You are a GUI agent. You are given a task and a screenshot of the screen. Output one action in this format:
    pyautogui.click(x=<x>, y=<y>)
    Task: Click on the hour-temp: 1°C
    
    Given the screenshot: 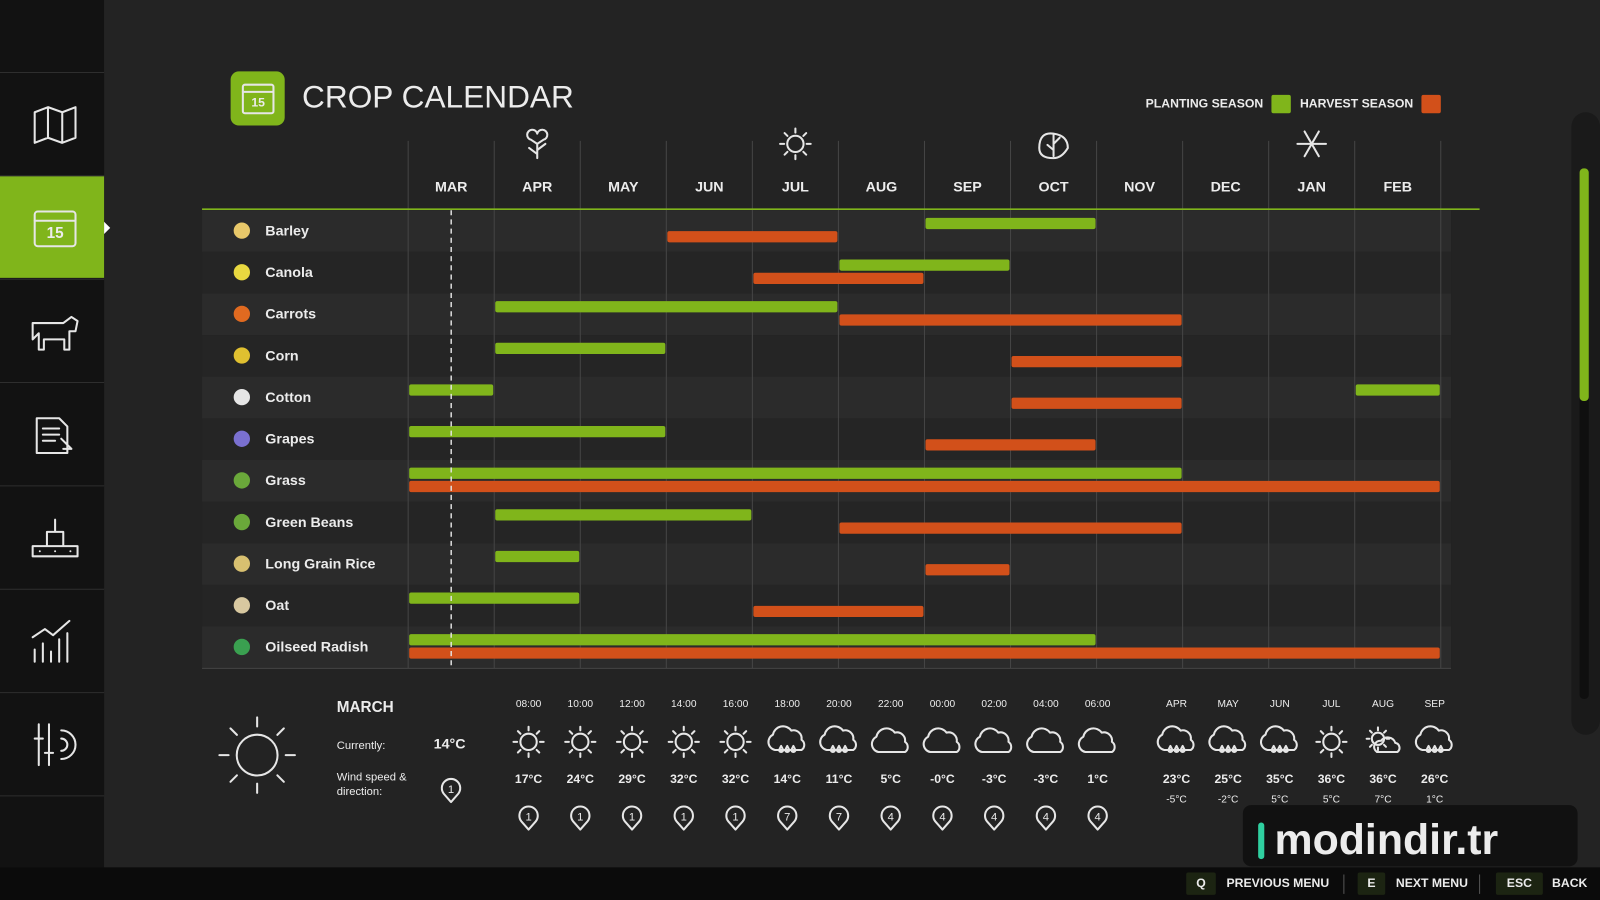 What is the action you would take?
    pyautogui.click(x=1097, y=779)
    